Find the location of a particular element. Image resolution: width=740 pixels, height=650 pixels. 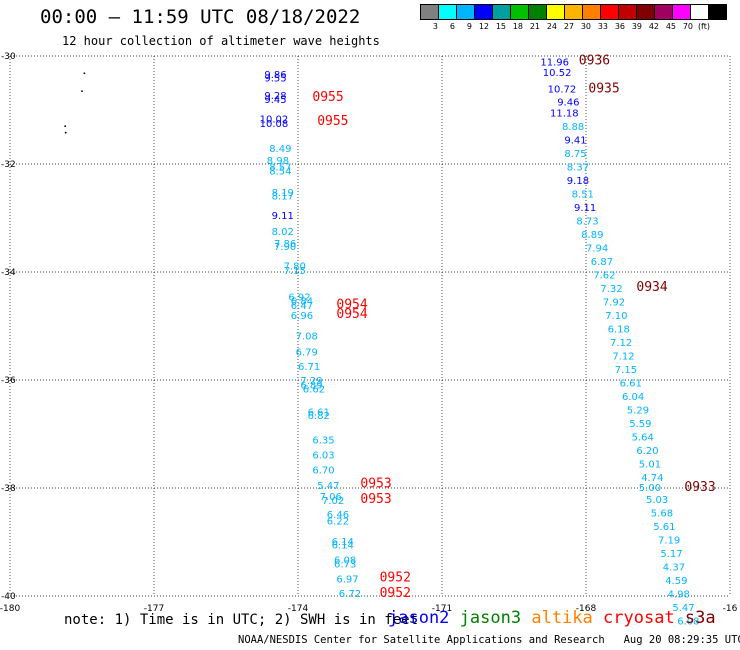

wave-height-label: 4.37 is located at coordinates (674, 567).